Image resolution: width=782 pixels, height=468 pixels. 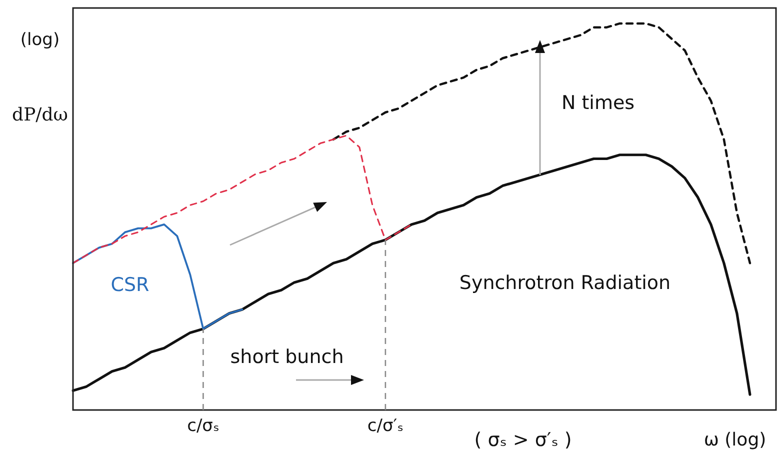 What do you see at coordinates (735, 440) in the screenshot?
I see `x-axis-title: ω (log)` at bounding box center [735, 440].